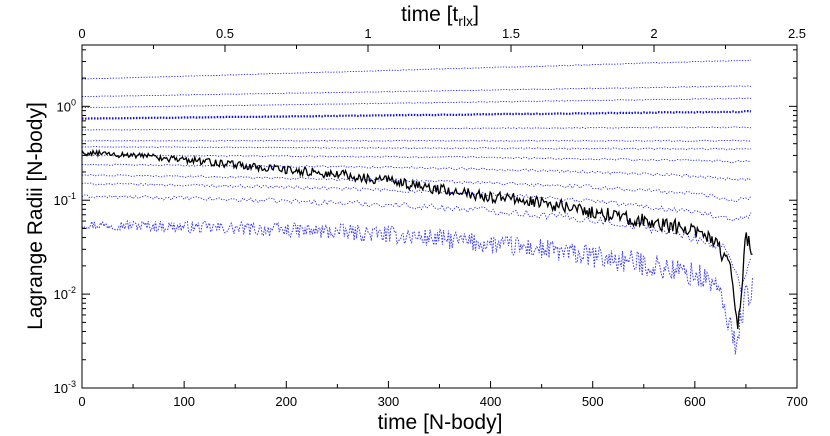 The height and width of the screenshot is (436, 830). Describe the element at coordinates (72, 290) in the screenshot. I see `y-tick-exp-1: -2` at that location.